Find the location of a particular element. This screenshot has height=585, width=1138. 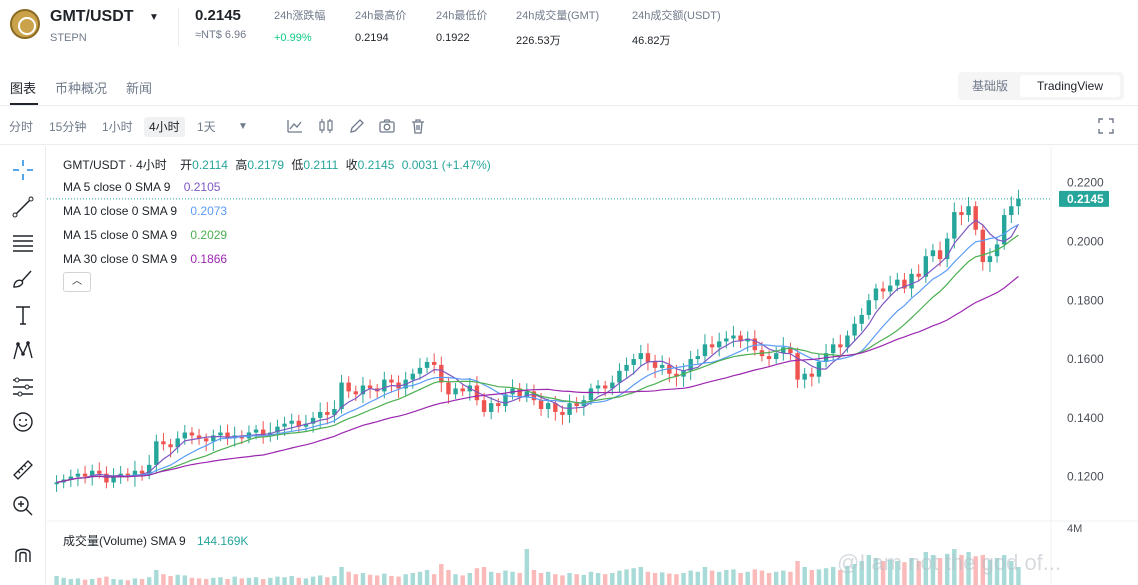

chart-type-icon is located at coordinates (326, 126).